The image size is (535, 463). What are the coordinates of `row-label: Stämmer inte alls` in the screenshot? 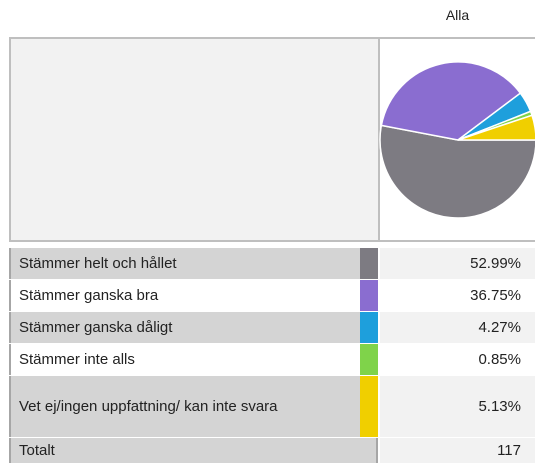 It's located at (184, 359).